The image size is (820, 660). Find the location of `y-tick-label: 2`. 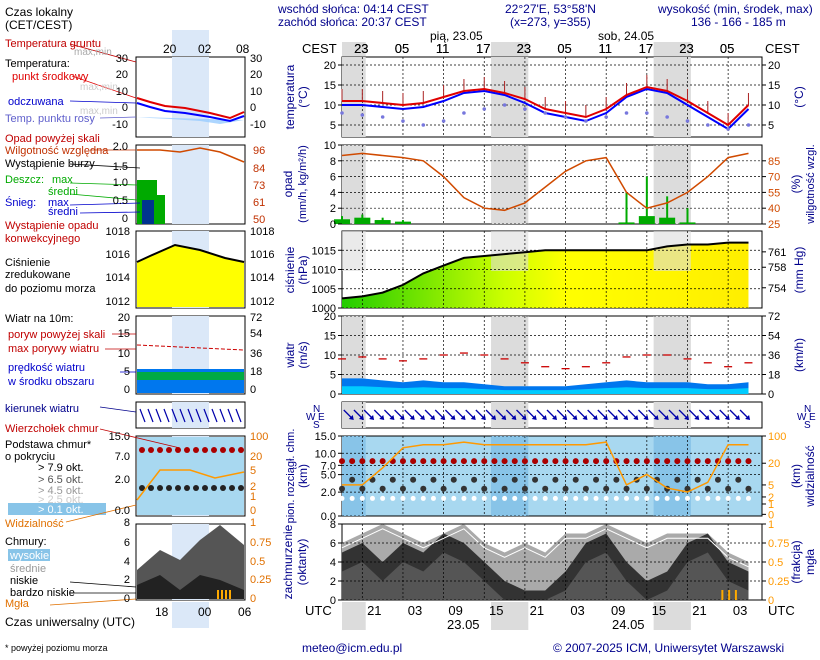

y-tick-label: 2 is located at coordinates (333, 209).